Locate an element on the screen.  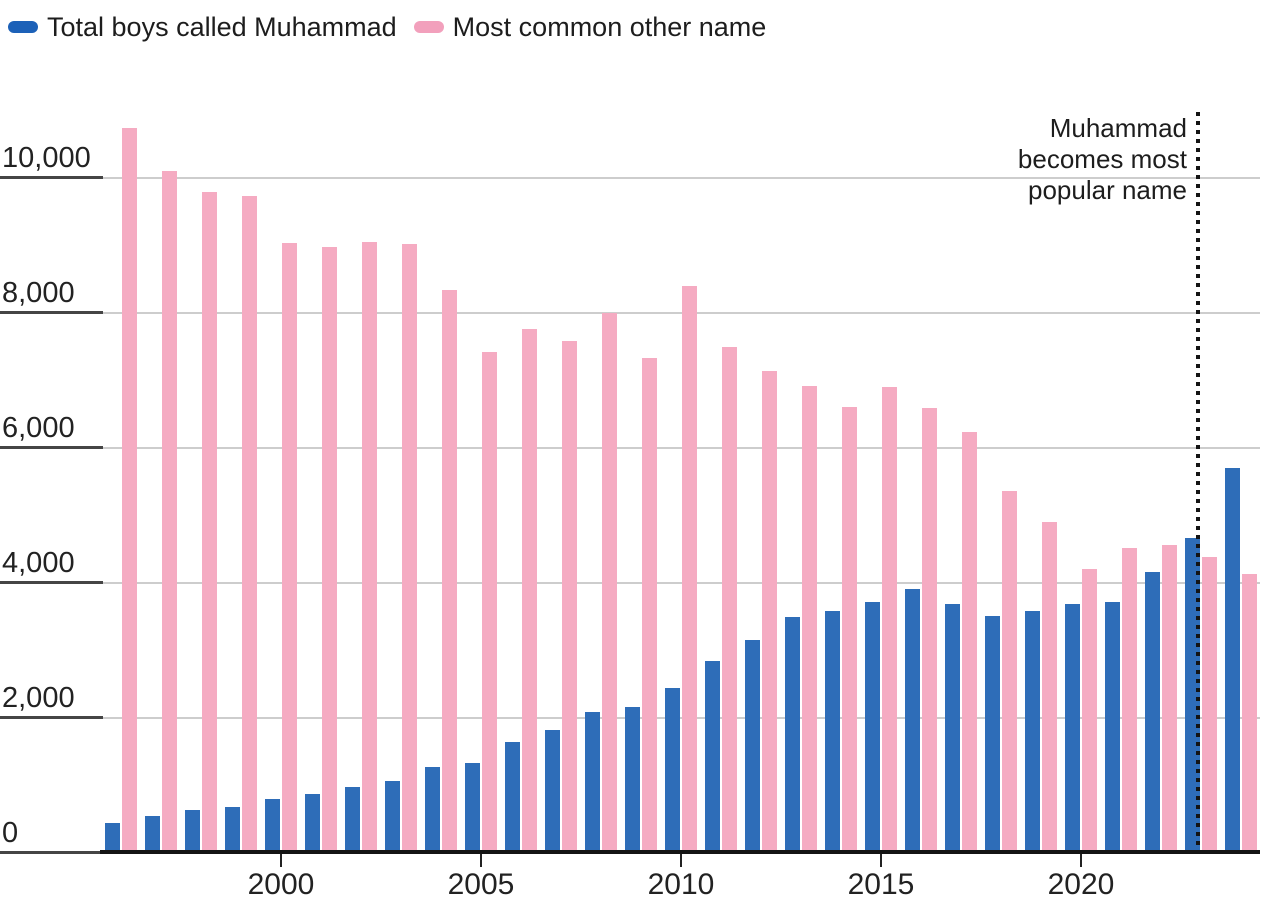
bar-other-name-2022 is located at coordinates (1169, 698).